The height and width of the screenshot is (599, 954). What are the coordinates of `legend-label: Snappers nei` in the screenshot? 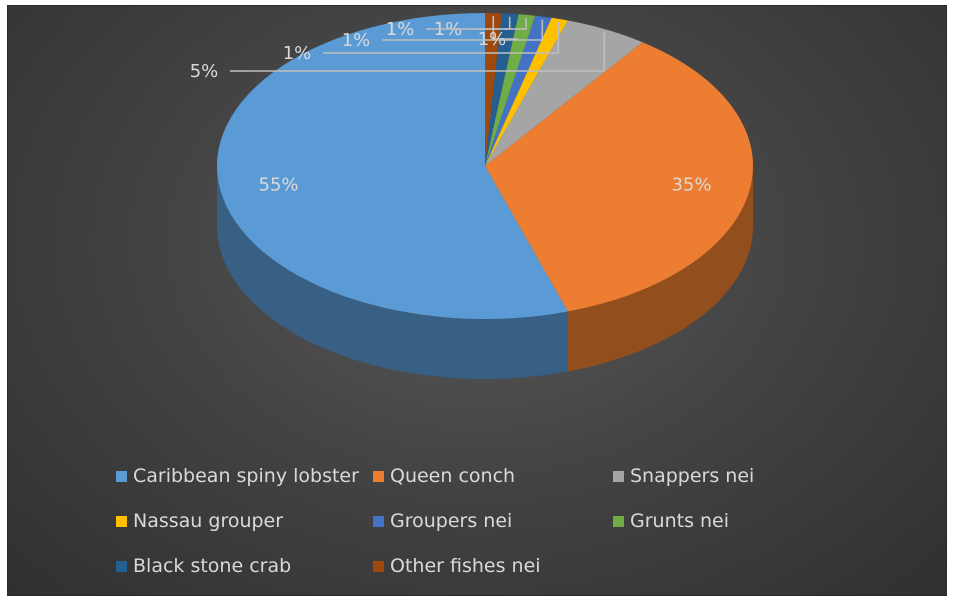 It's located at (692, 476).